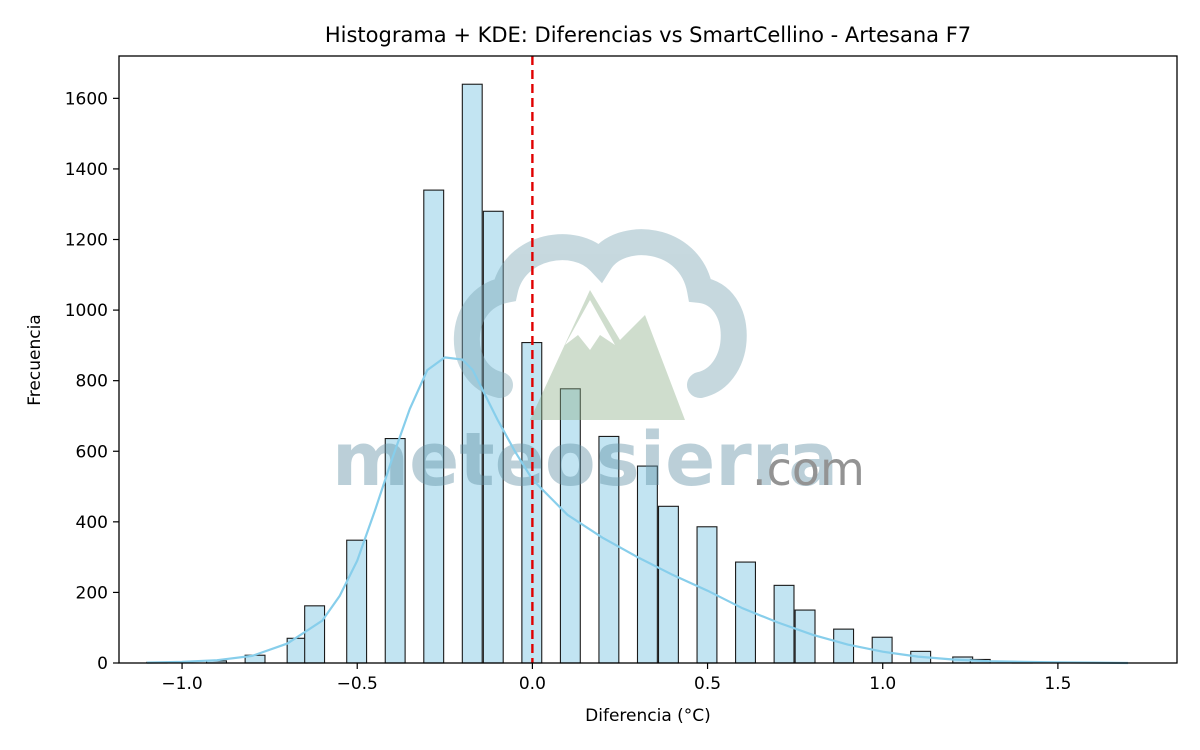  Describe the element at coordinates (181, 684) in the screenshot. I see `x-tick-label: −1.0` at that location.